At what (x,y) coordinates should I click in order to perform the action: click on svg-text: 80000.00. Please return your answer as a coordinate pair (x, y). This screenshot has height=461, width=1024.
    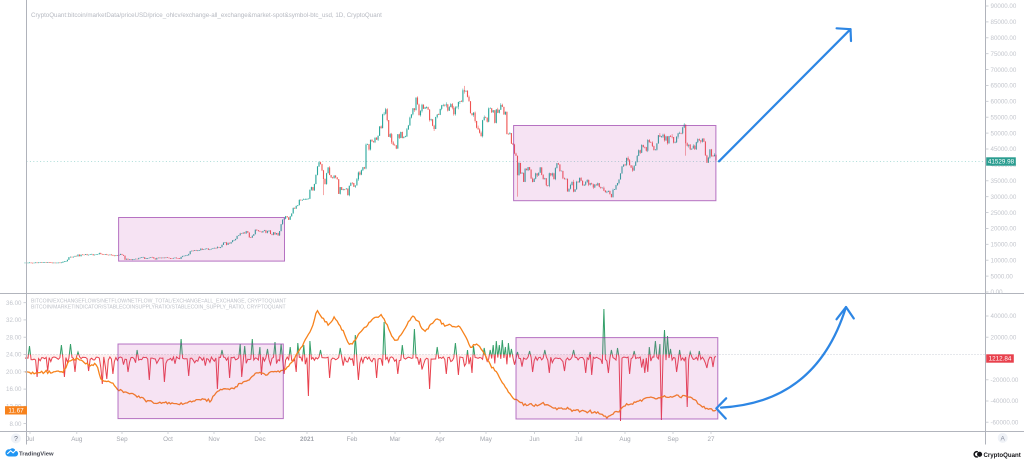
    Looking at the image, I should click on (1004, 38).